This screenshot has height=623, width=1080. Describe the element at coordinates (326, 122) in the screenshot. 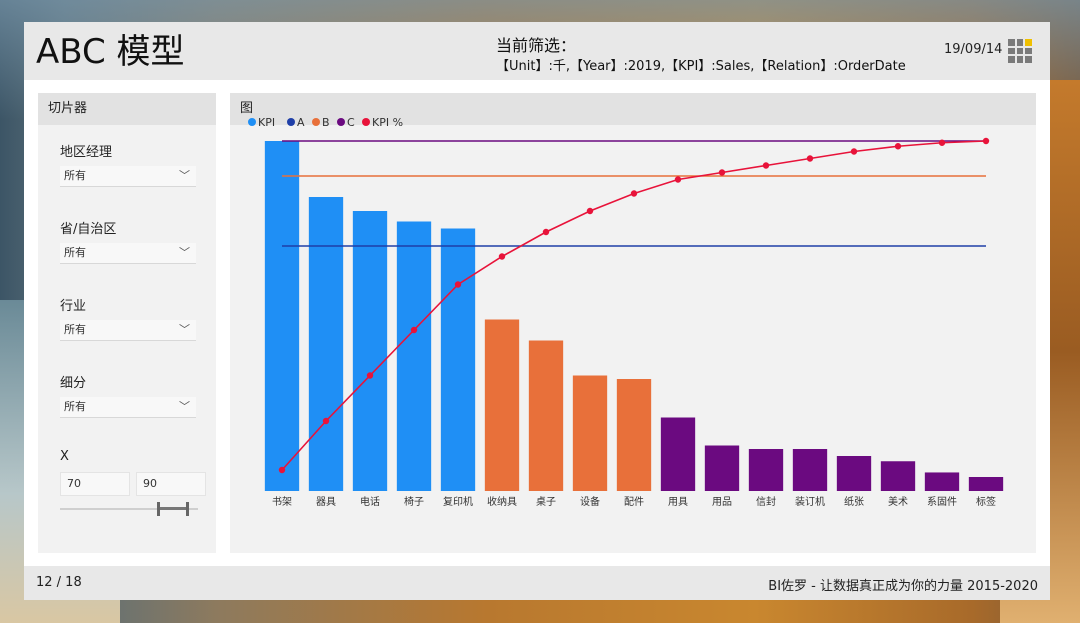

I see `legend-label: B` at that location.